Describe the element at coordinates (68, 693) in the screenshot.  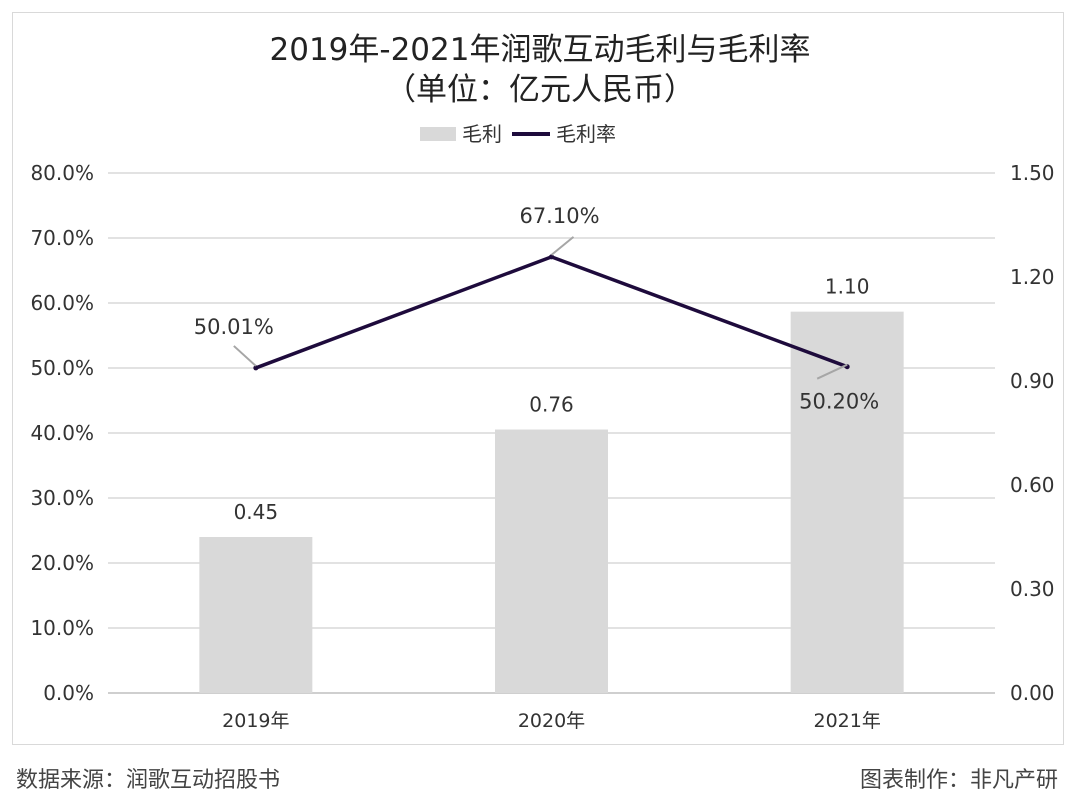
I see `left-axis-tick: 0.0%` at that location.